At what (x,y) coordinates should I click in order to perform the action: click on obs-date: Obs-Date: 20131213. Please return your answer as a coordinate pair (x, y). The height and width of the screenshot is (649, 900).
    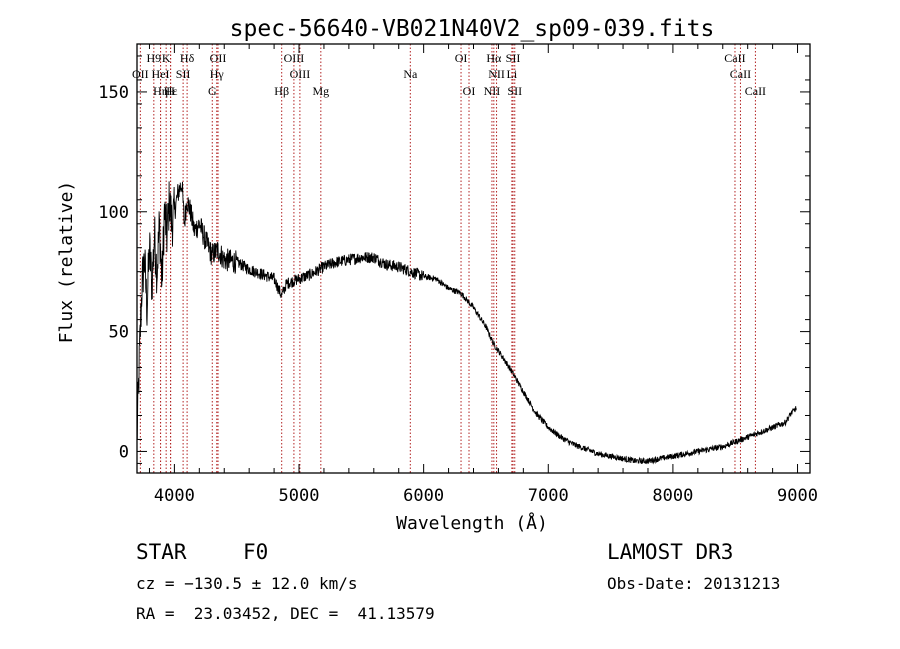
    Looking at the image, I should click on (694, 583).